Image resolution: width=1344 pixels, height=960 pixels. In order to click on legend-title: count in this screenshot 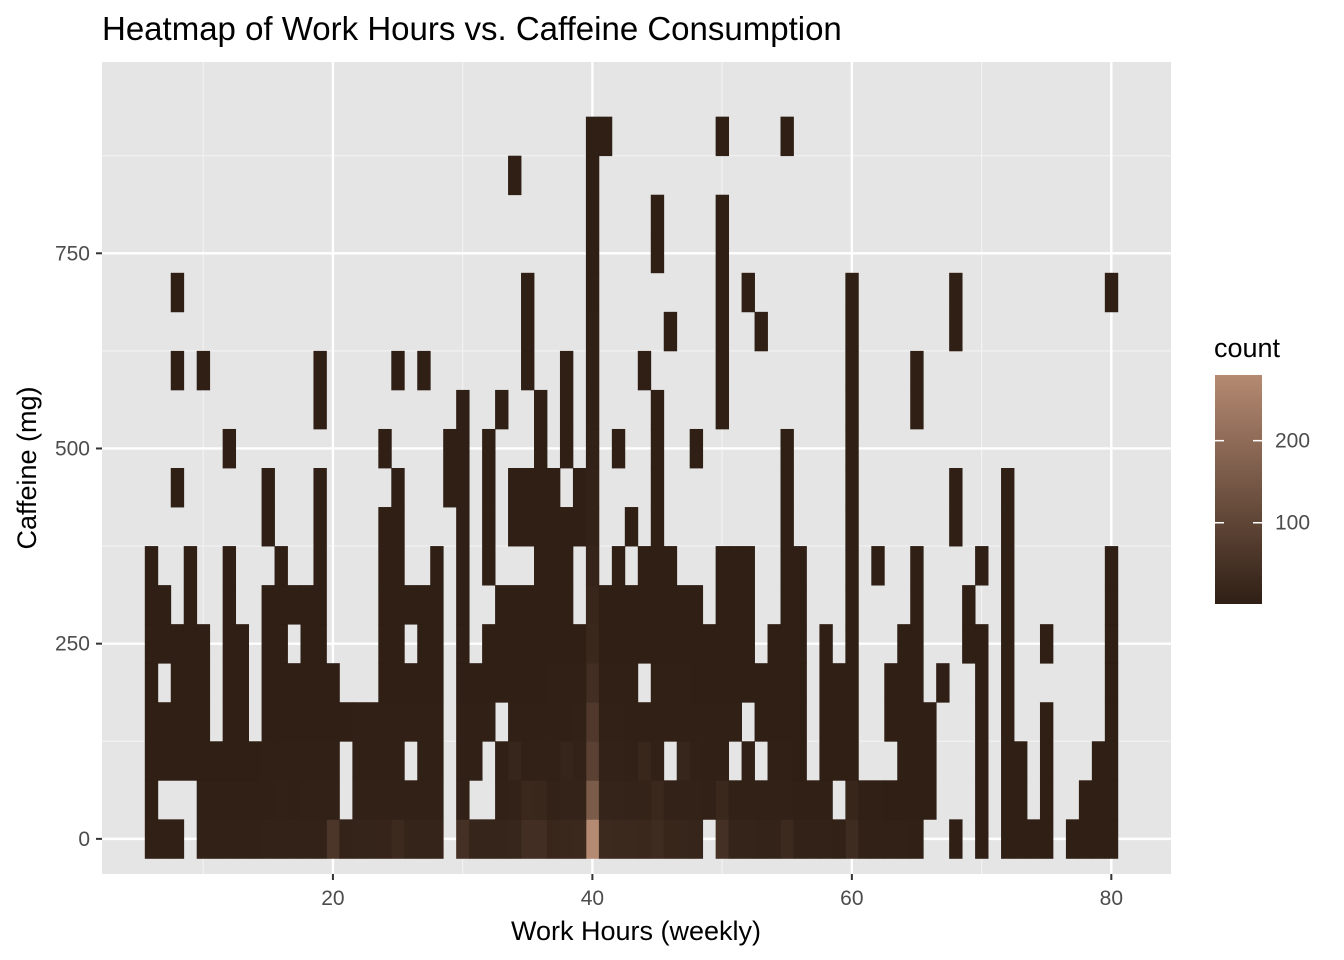, I will do `click(1247, 348)`.